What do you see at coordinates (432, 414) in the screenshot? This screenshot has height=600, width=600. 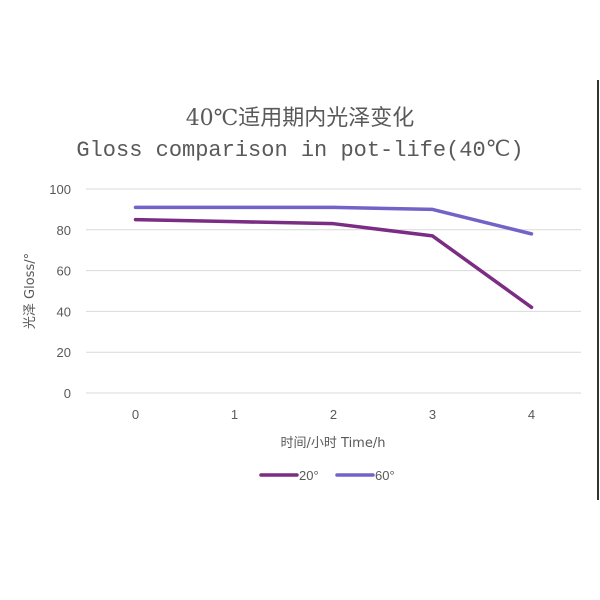 I see `x-tick-label: 3` at bounding box center [432, 414].